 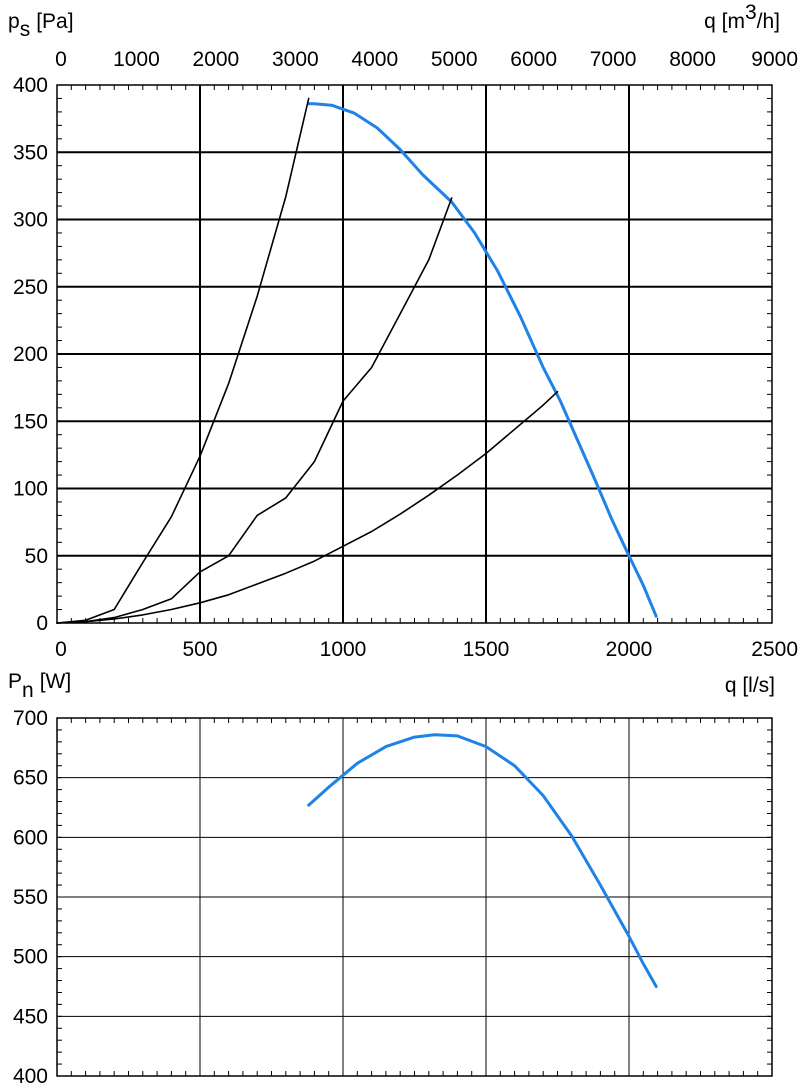 What do you see at coordinates (454, 59) in the screenshot?
I see `x2-tick-label-m3h: 5000` at bounding box center [454, 59].